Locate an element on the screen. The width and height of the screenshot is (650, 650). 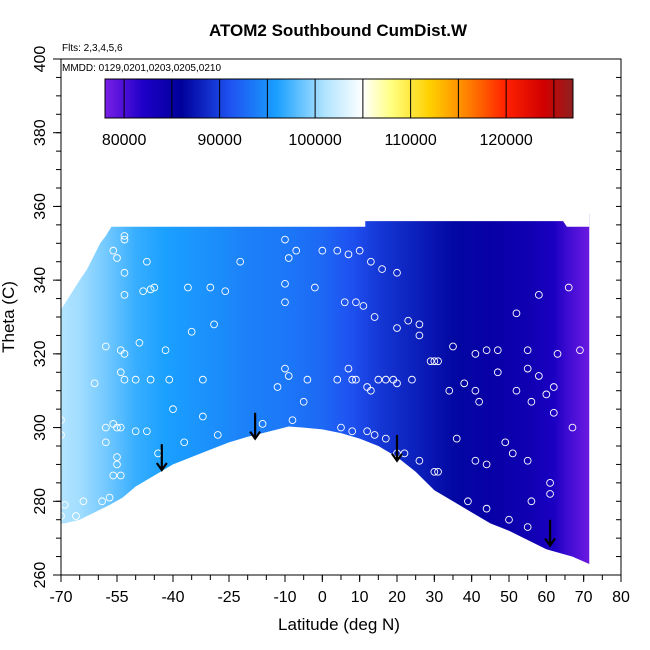
arrows-layer is located at coordinates (355, 480).